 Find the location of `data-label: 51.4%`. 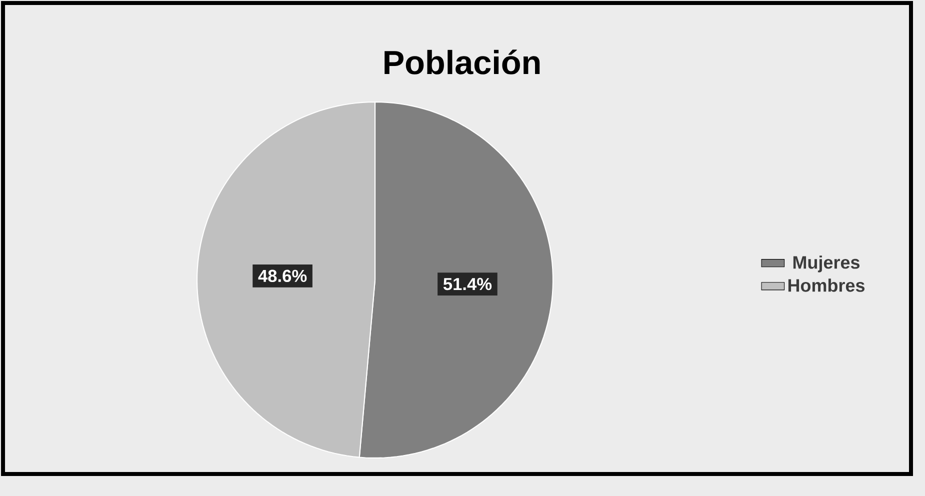

data-label: 51.4% is located at coordinates (467, 284).